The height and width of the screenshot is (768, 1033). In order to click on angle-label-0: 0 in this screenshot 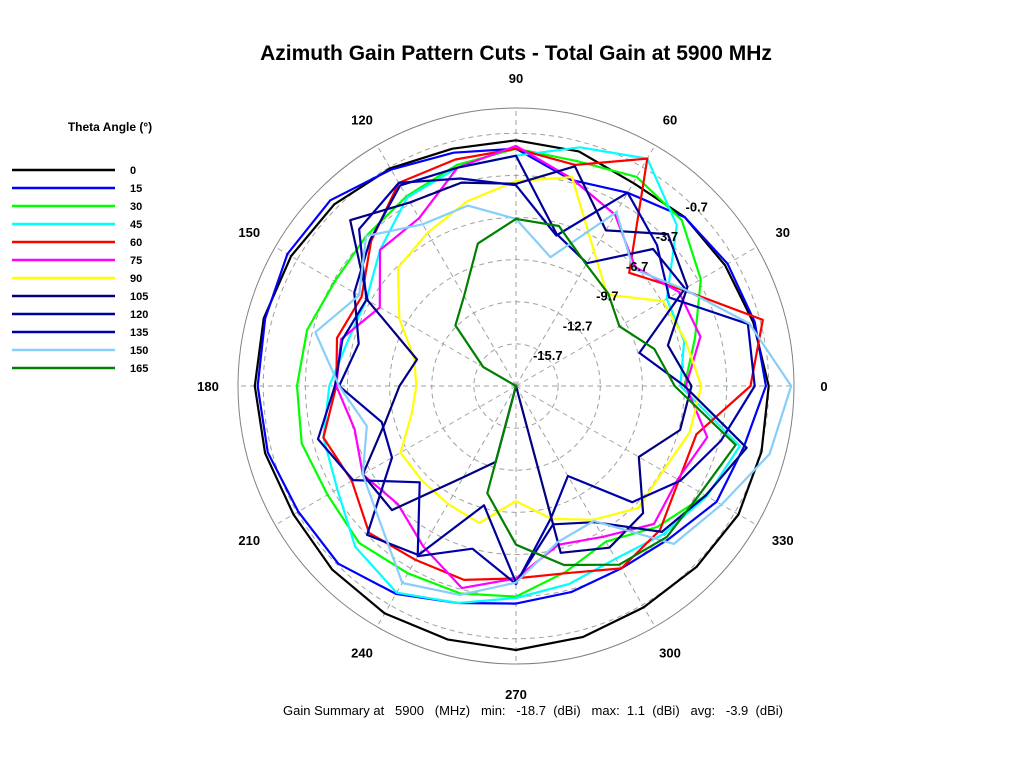, I will do `click(823, 386)`.